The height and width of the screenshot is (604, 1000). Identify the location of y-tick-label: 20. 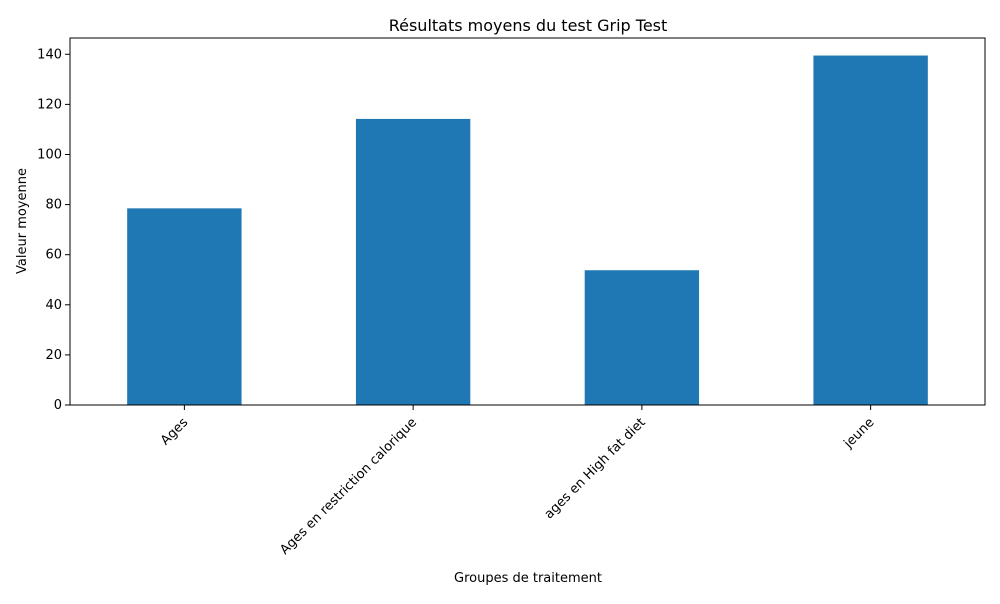
(53, 355).